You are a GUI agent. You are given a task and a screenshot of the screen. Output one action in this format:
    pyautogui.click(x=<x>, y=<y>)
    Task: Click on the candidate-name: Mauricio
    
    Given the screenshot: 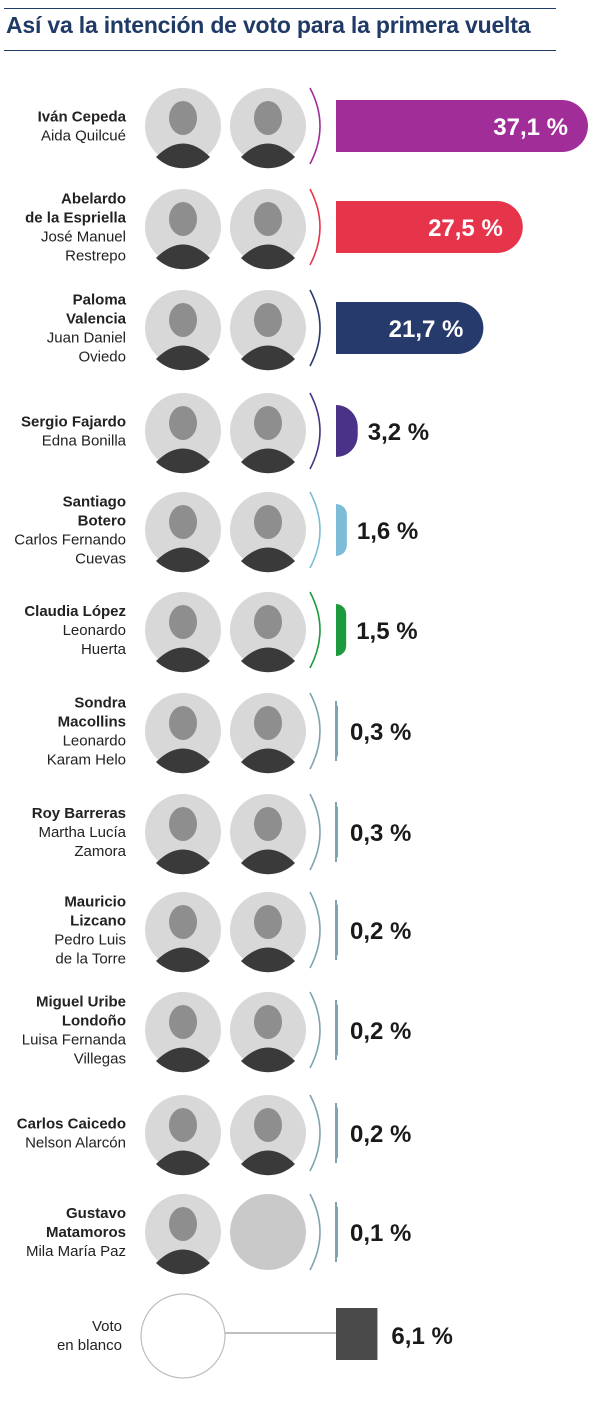 What is the action you would take?
    pyautogui.click(x=95, y=902)
    